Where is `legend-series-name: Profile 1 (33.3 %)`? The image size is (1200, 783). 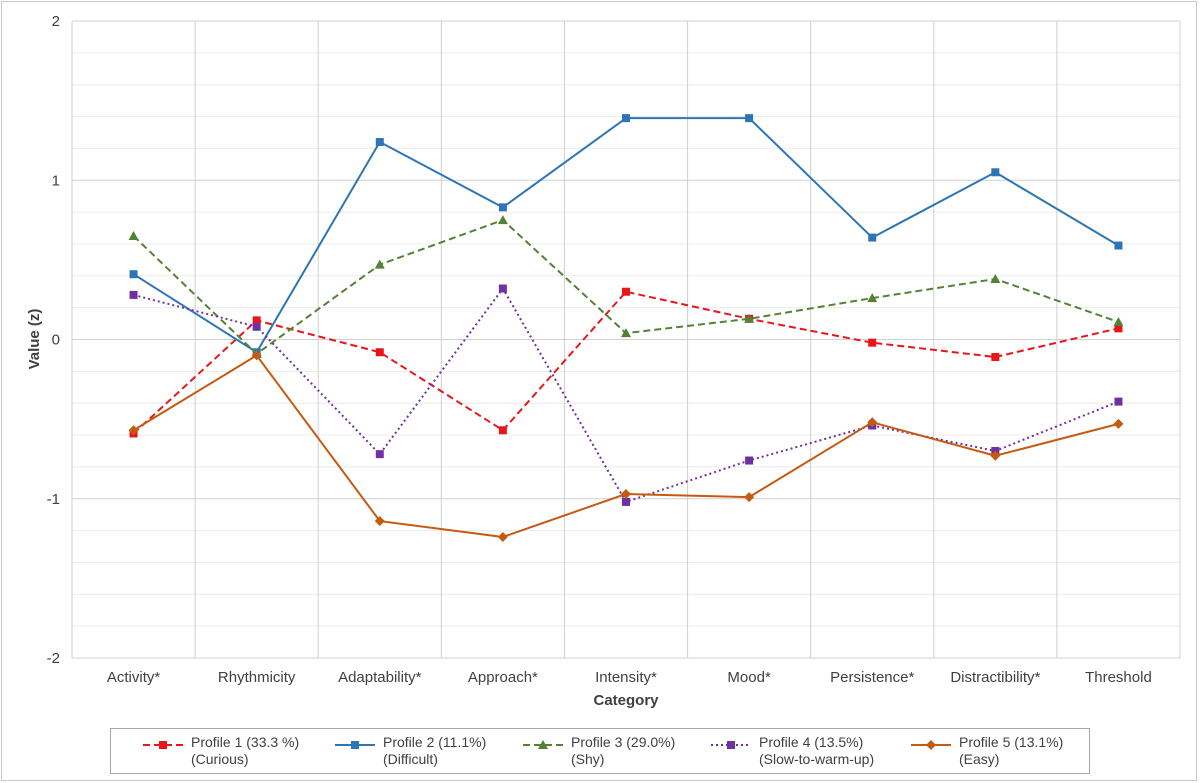
legend-series-name: Profile 1 (33.3 %) is located at coordinates (245, 742).